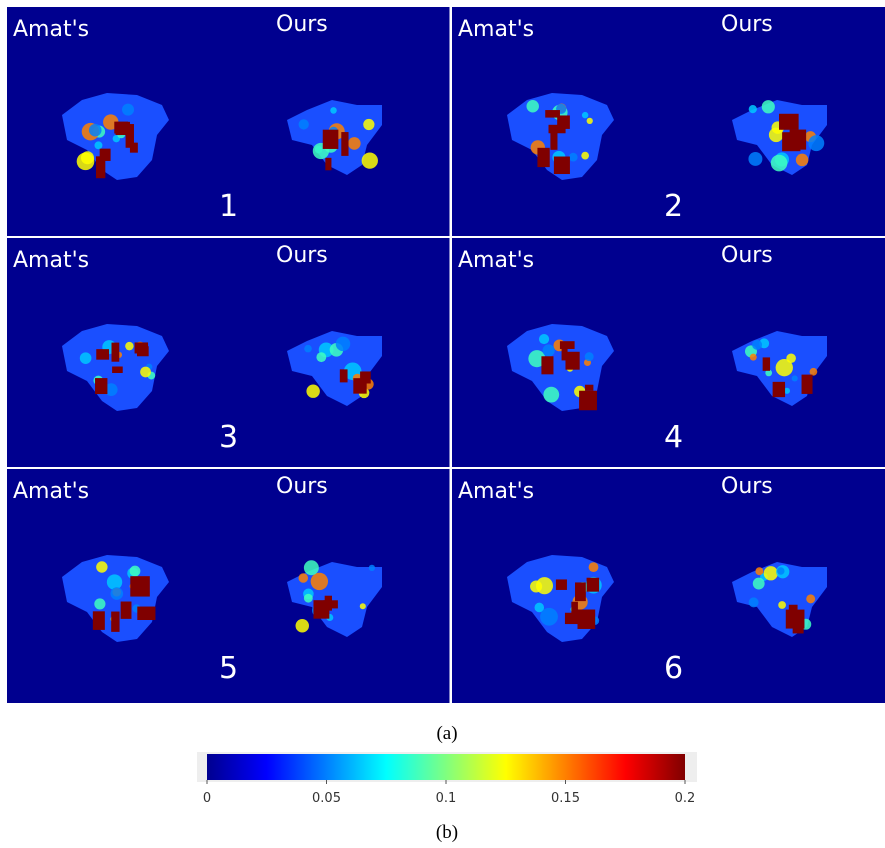 This screenshot has width=885, height=848. What do you see at coordinates (446, 767) in the screenshot?
I see `colorbar` at bounding box center [446, 767].